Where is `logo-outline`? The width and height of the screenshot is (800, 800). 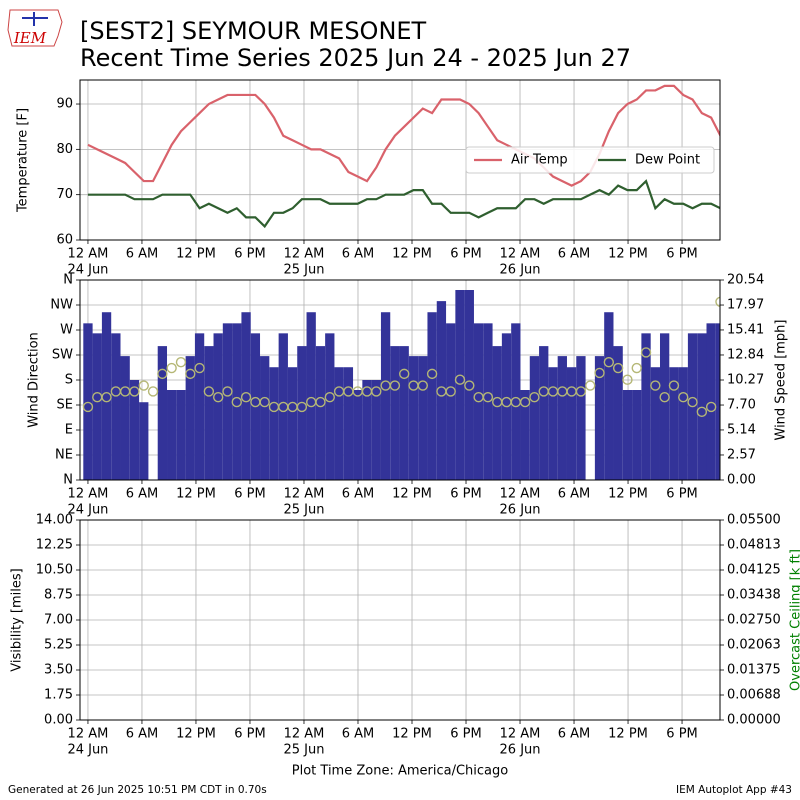
logo-outline is located at coordinates (35, 28).